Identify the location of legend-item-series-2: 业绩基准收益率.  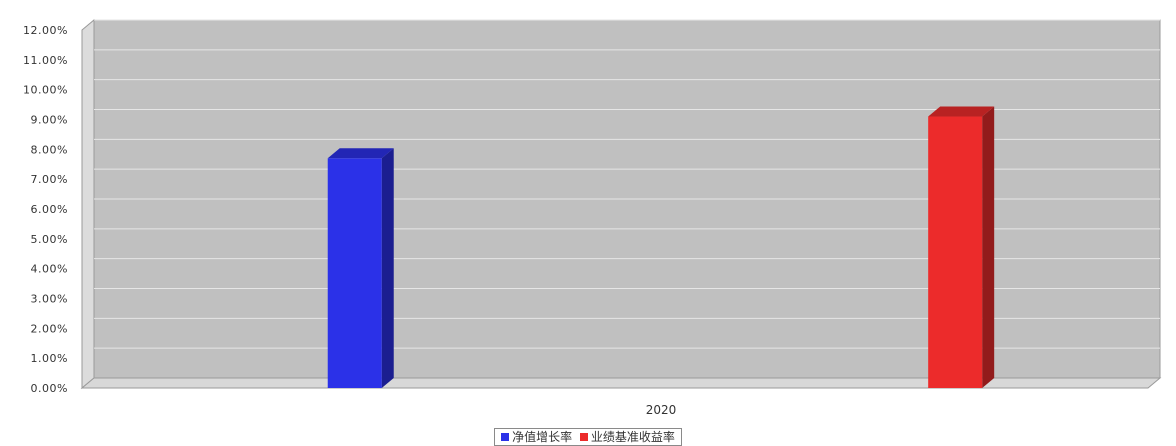
(627, 437).